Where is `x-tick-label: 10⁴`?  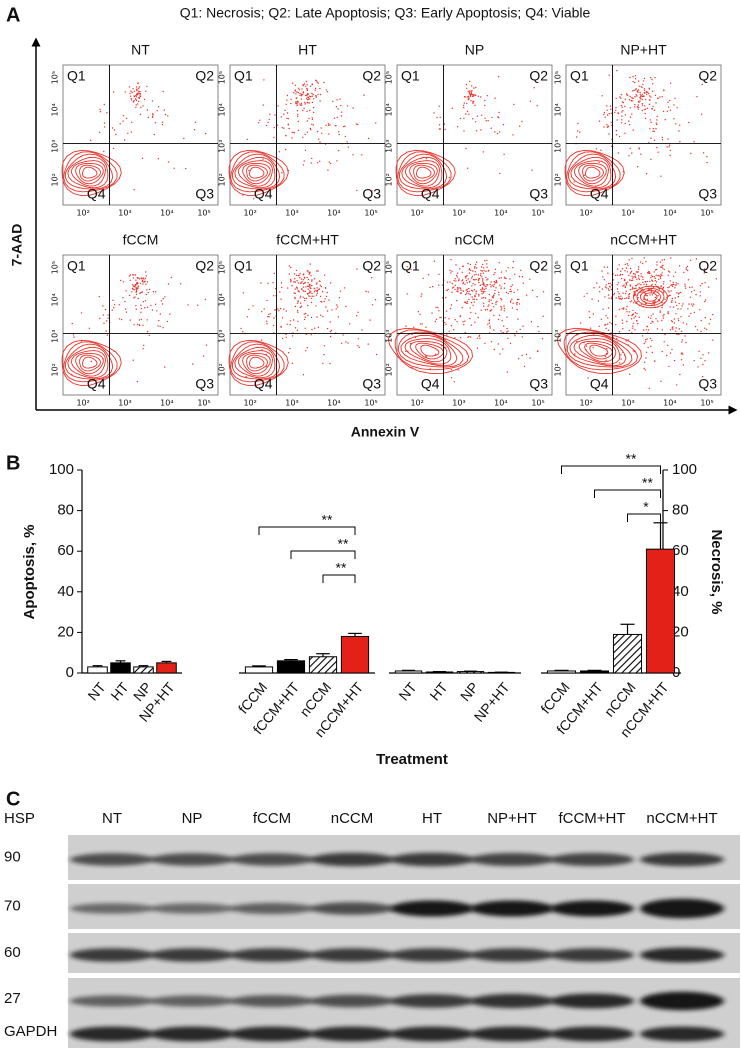 x-tick-label: 10⁴ is located at coordinates (333, 403).